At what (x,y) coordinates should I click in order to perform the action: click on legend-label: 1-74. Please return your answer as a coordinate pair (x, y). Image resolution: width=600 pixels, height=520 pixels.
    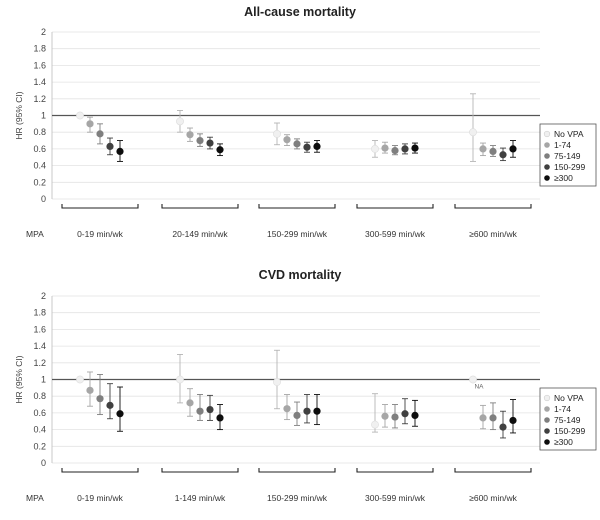
    Looking at the image, I should click on (562, 145).